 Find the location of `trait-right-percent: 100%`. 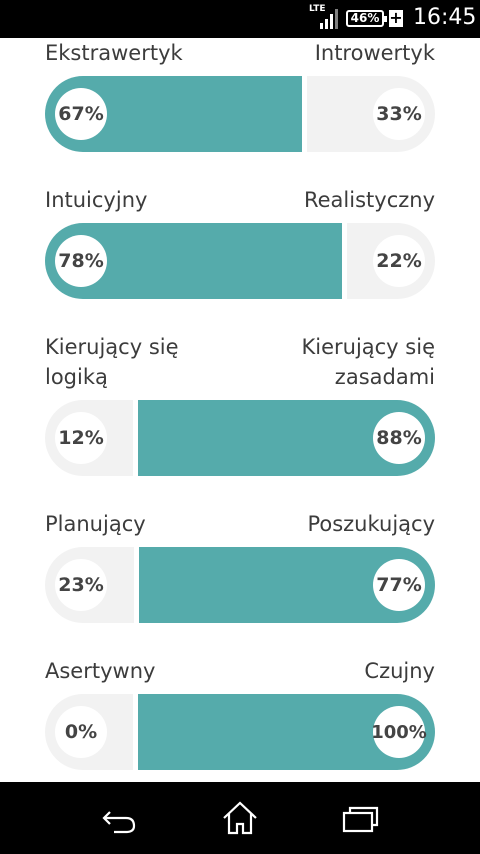

trait-right-percent: 100% is located at coordinates (399, 732).